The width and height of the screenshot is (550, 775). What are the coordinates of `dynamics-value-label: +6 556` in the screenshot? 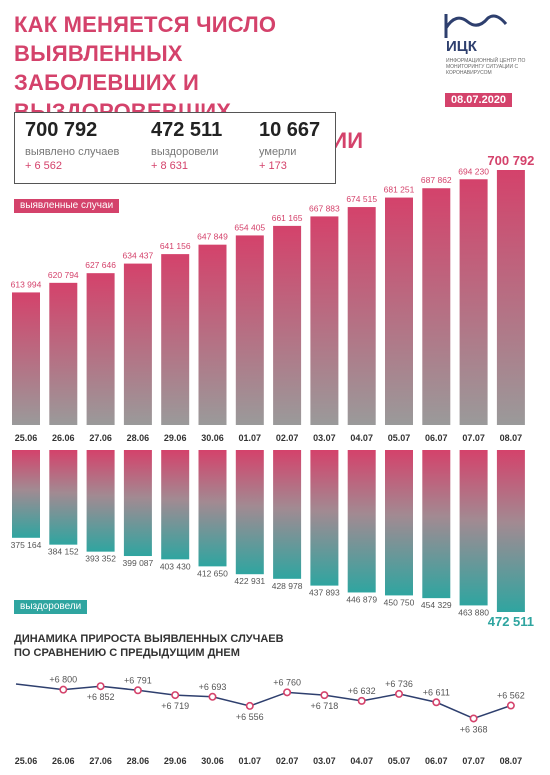 It's located at (250, 717).